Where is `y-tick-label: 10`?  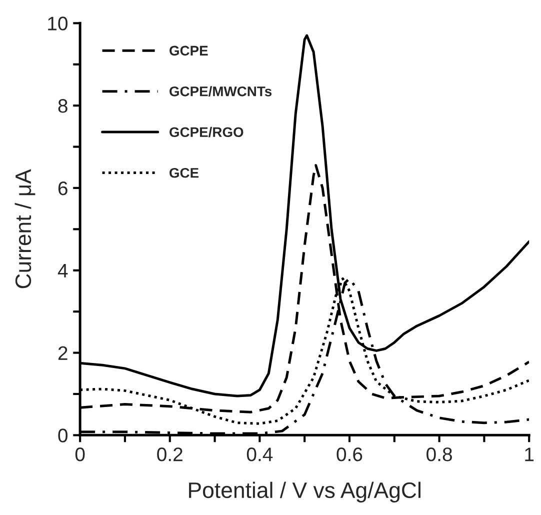 y-tick-label: 10 is located at coordinates (58, 23).